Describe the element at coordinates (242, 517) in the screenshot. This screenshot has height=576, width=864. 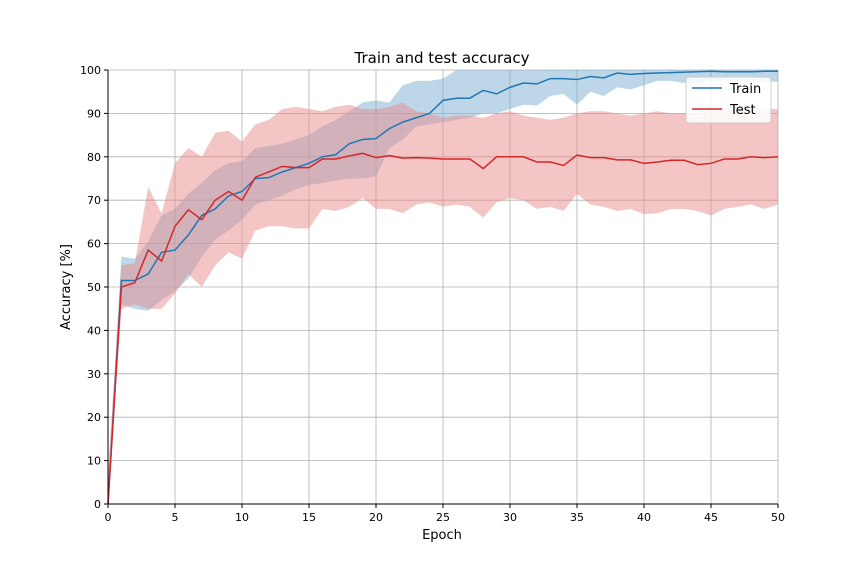
I see `x-tick-label-10: 10` at that location.